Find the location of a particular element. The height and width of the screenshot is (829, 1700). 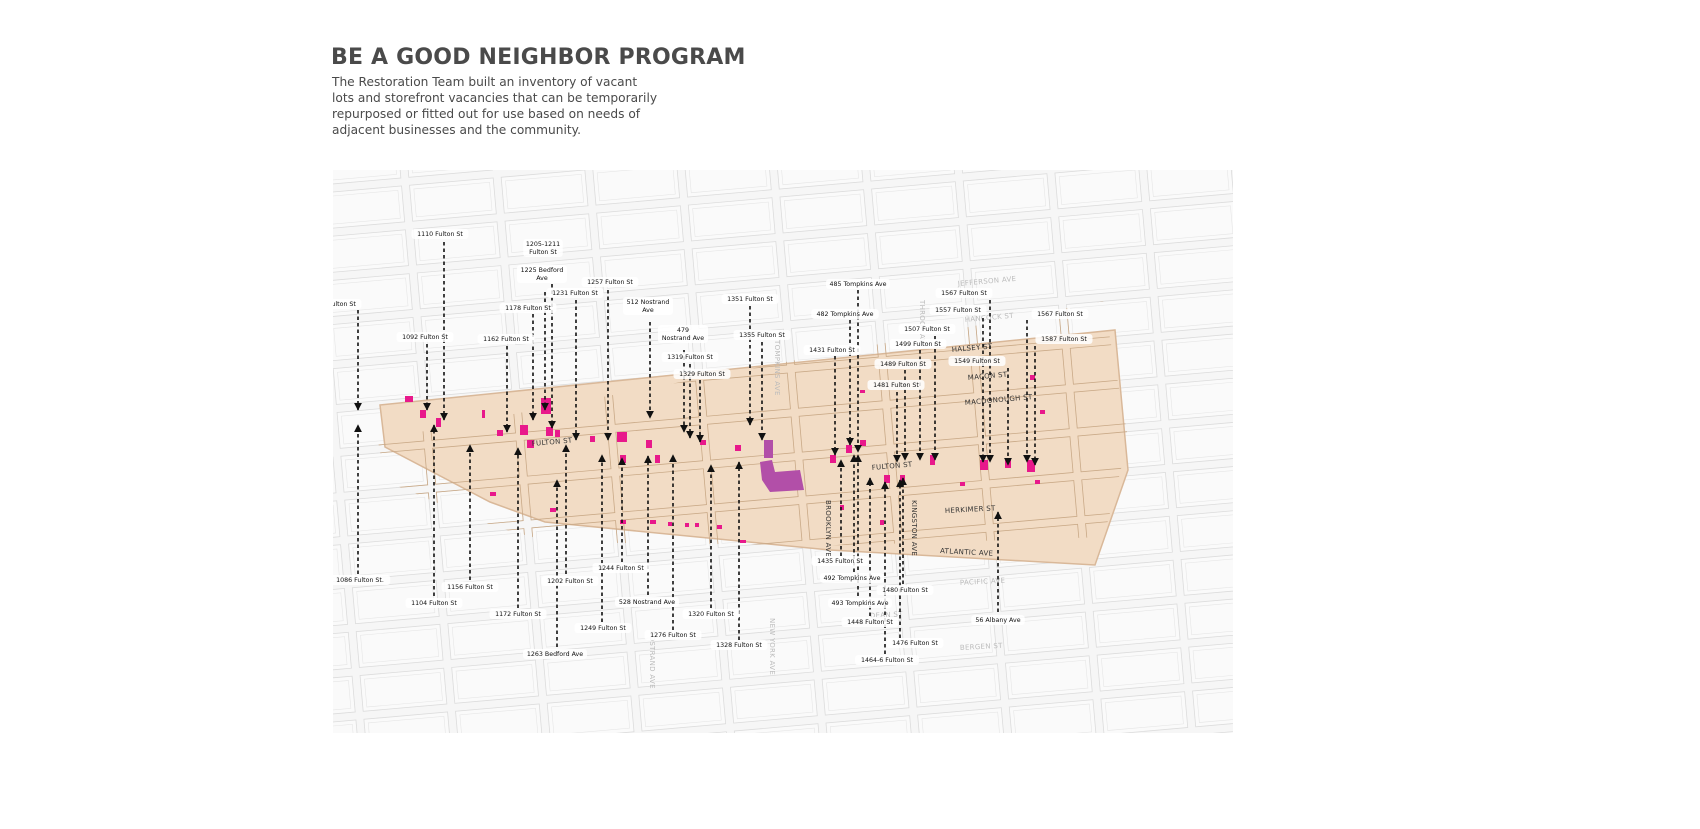

address-callout: 1464-6 Fulton St is located at coordinates (887, 660).